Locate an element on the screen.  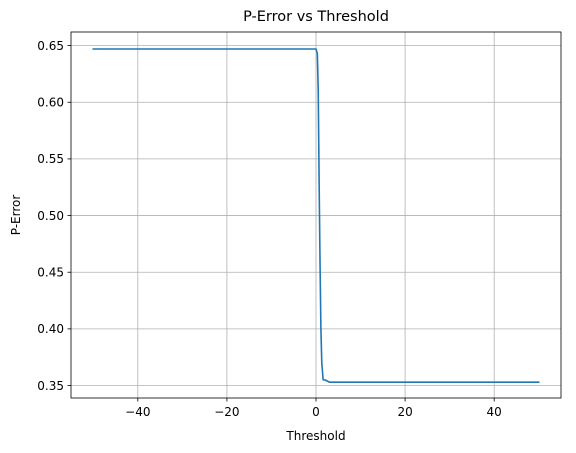
y-tick-label: 0.35 is located at coordinates (50, 386).